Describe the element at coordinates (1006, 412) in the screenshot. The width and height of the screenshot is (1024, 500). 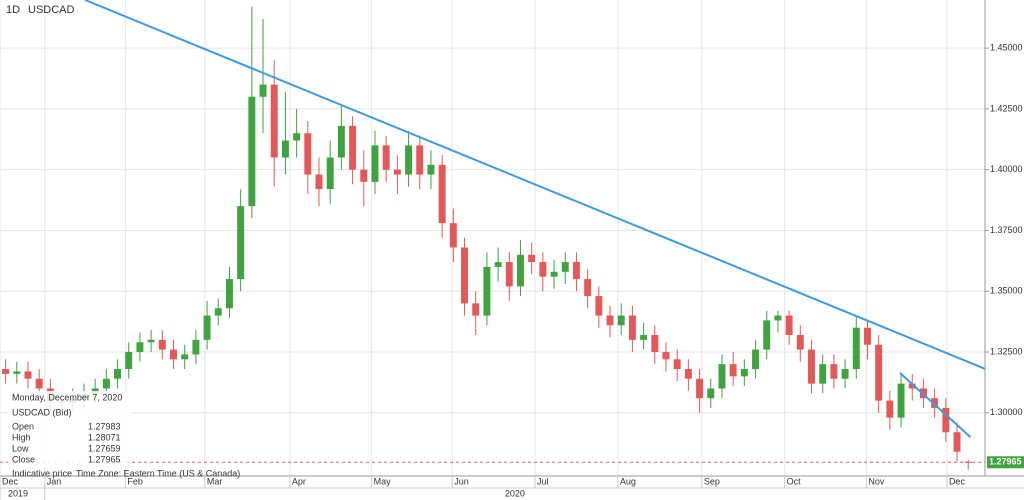
I see `y-tick-label: 1.30000` at that location.